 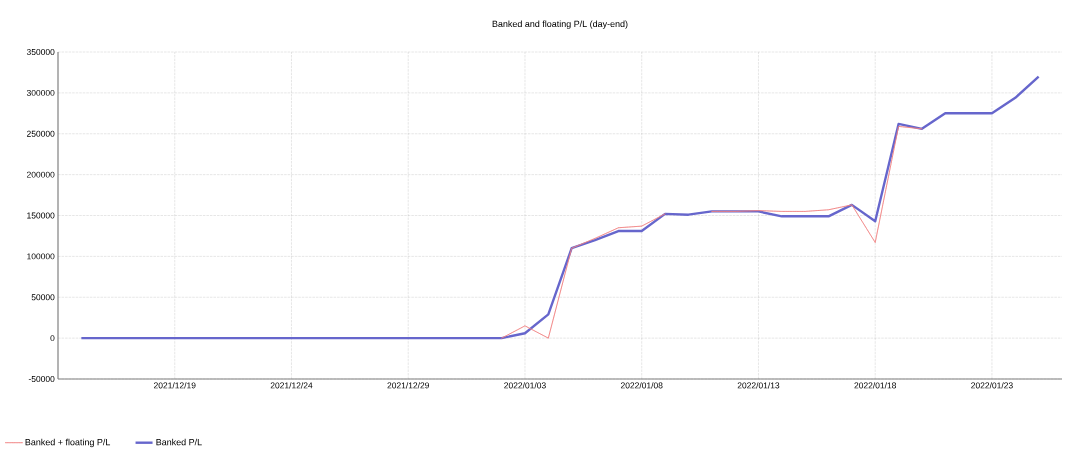 I want to click on chart-title: Banked and floating P/L (day-end), so click(x=560, y=24).